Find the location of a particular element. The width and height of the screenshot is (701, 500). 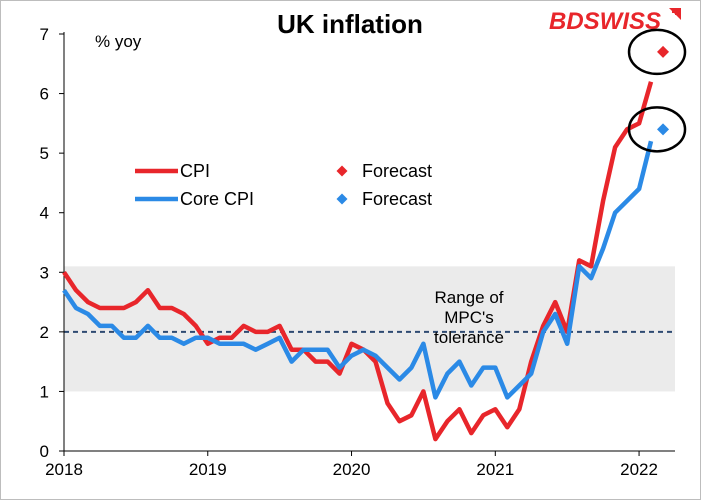

x-tick-label: 2018 is located at coordinates (64, 469).